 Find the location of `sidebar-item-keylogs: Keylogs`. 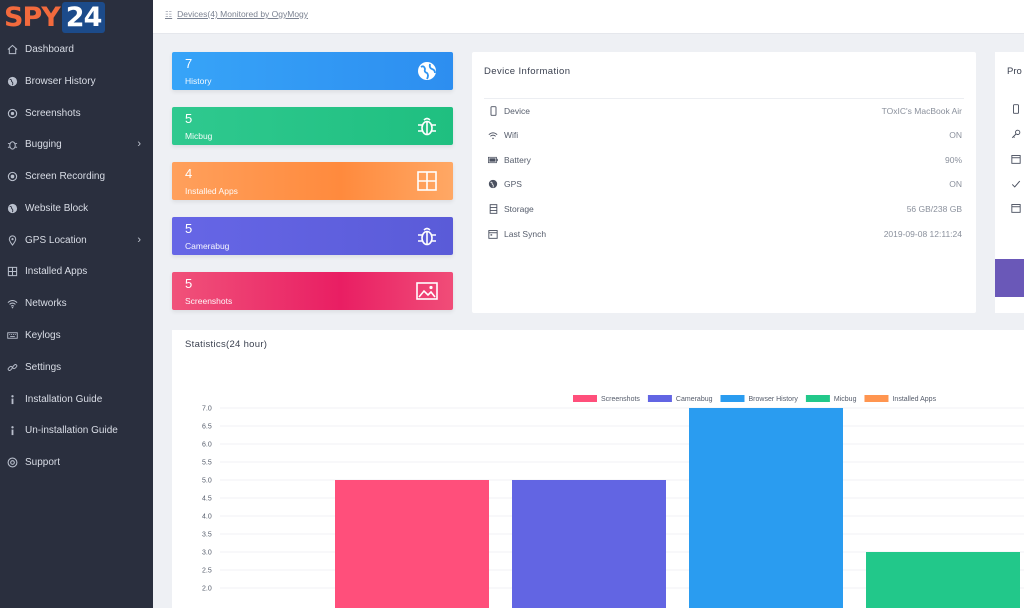

sidebar-item-keylogs: Keylogs is located at coordinates (76, 335).